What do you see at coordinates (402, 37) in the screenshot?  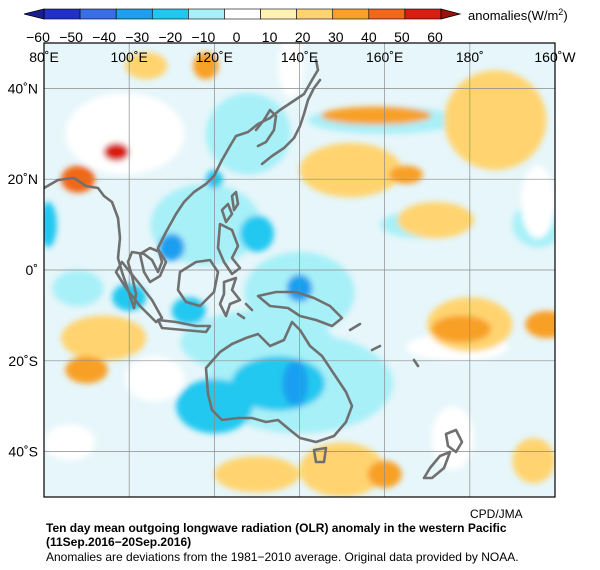 I see `colorbar-tick-label: 50` at bounding box center [402, 37].